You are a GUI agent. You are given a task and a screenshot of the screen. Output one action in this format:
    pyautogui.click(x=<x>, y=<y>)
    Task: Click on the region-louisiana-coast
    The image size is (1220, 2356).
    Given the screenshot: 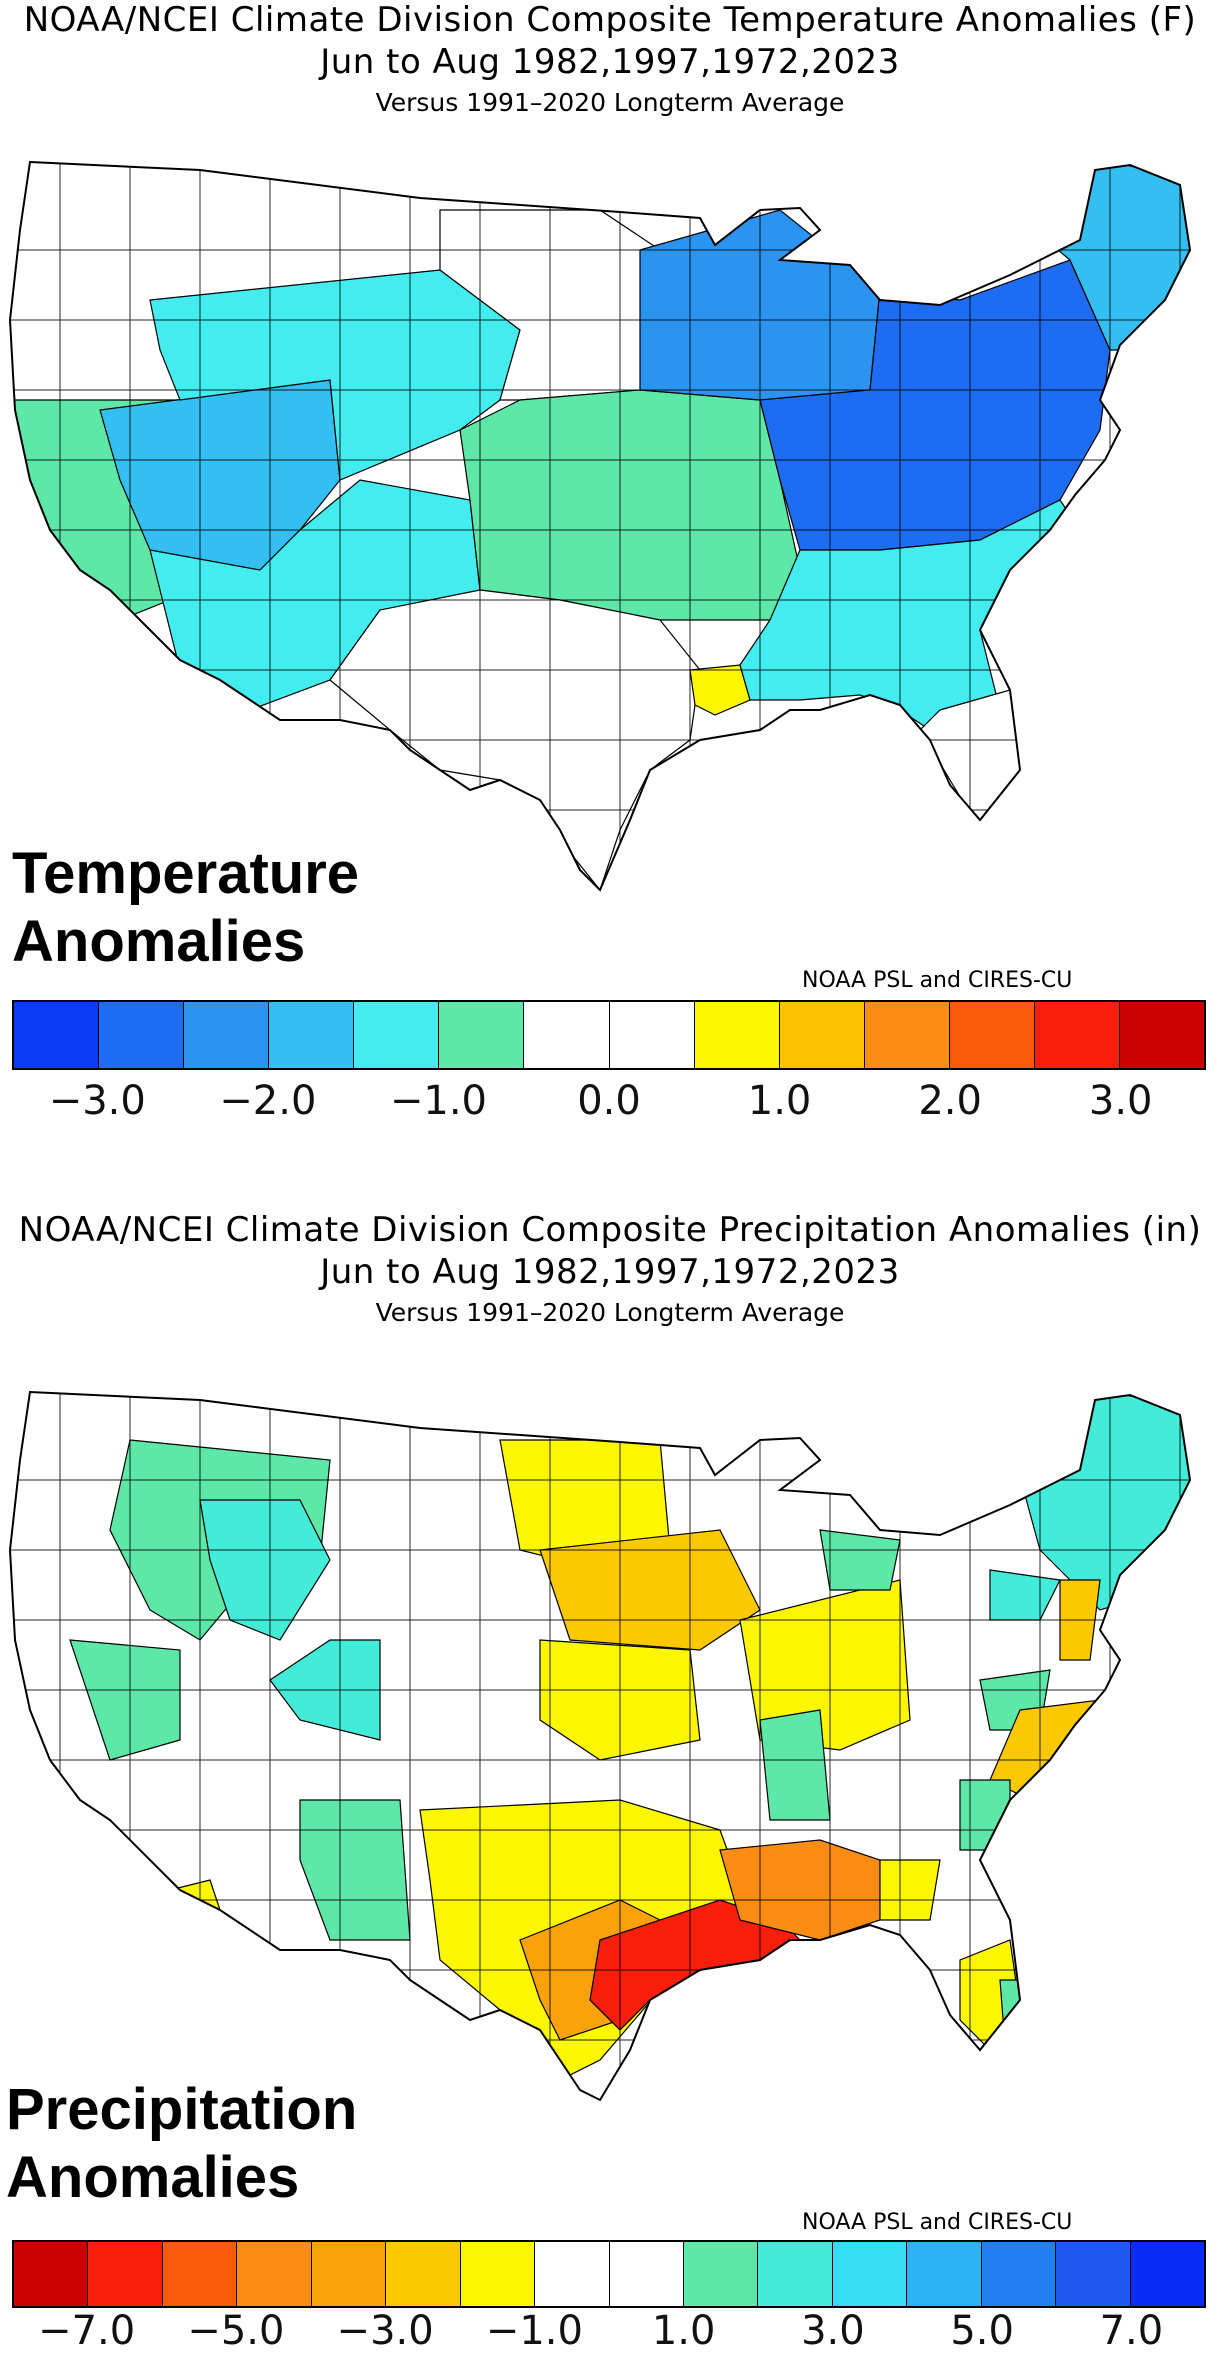 What is the action you would take?
    pyautogui.click(x=720, y=690)
    